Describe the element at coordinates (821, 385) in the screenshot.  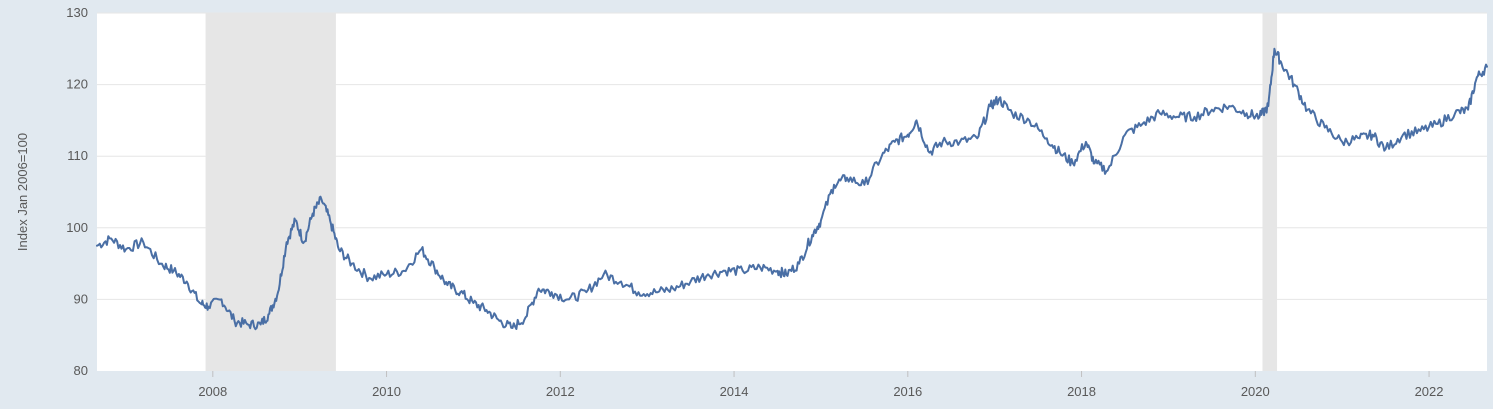
I see `x-axis-ticks: 2008 2010 2012 2014 2016 2018 2020 2022` at that location.